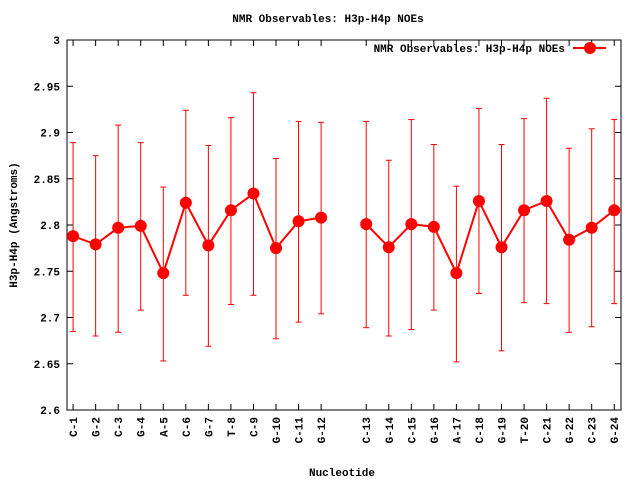  I want to click on y-tick-label: 2.7, so click(50, 320).